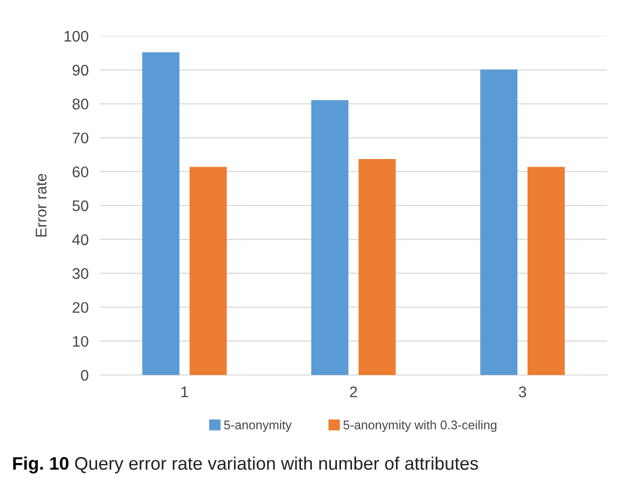 The width and height of the screenshot is (624, 485). What do you see at coordinates (80, 341) in the screenshot?
I see `y-tick-label: 10` at bounding box center [80, 341].